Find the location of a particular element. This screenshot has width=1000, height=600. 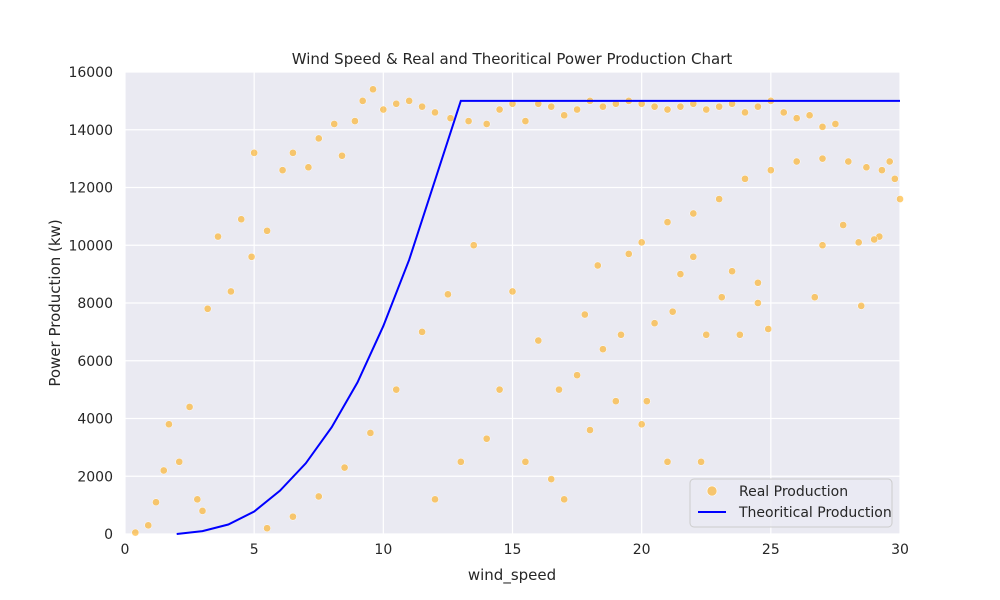

y-tick-label: 10000 is located at coordinates (90, 246).